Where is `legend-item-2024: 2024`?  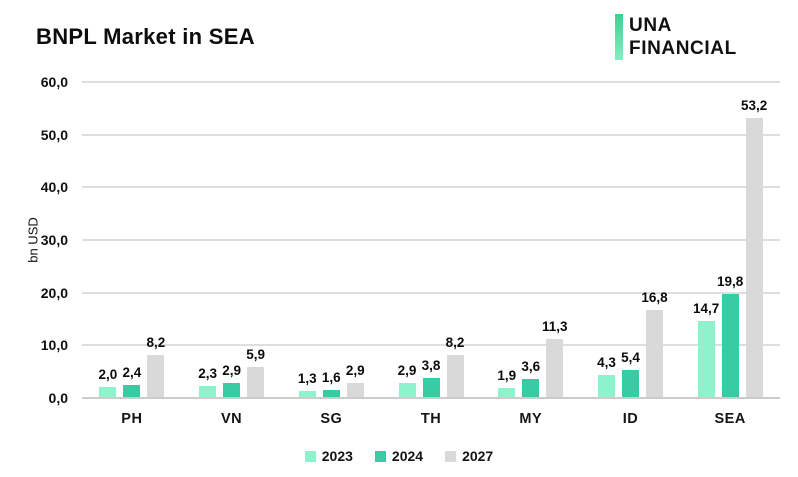 legend-item-2024: 2024 is located at coordinates (399, 456).